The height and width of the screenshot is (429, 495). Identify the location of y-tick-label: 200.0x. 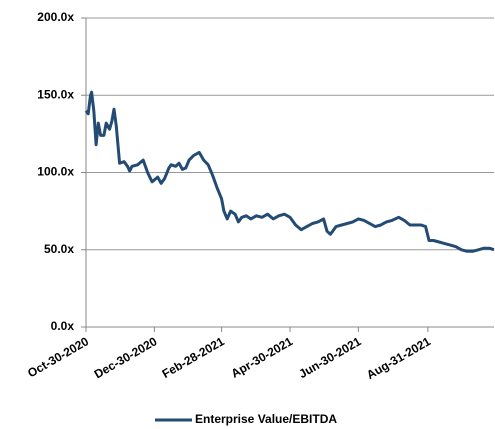
(55, 17).